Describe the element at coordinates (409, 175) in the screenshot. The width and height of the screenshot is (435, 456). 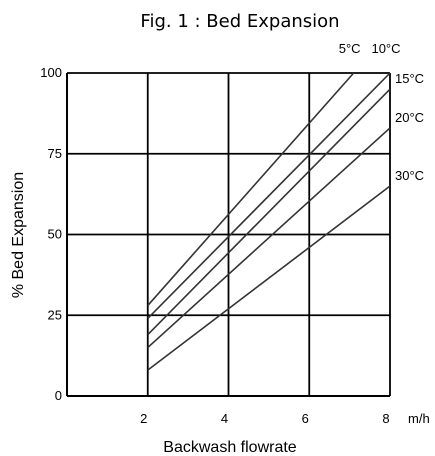
I see `series-label-4: 30°C` at that location.